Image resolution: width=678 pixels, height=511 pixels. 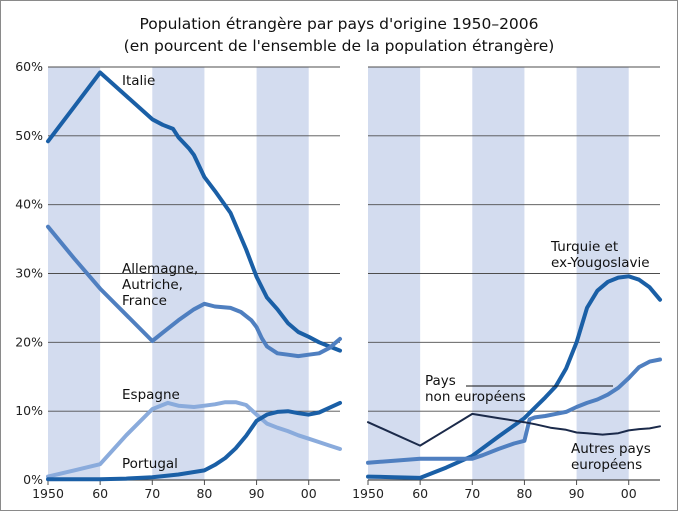 I want to click on series-label-line: Allemagne,, so click(x=160, y=269).